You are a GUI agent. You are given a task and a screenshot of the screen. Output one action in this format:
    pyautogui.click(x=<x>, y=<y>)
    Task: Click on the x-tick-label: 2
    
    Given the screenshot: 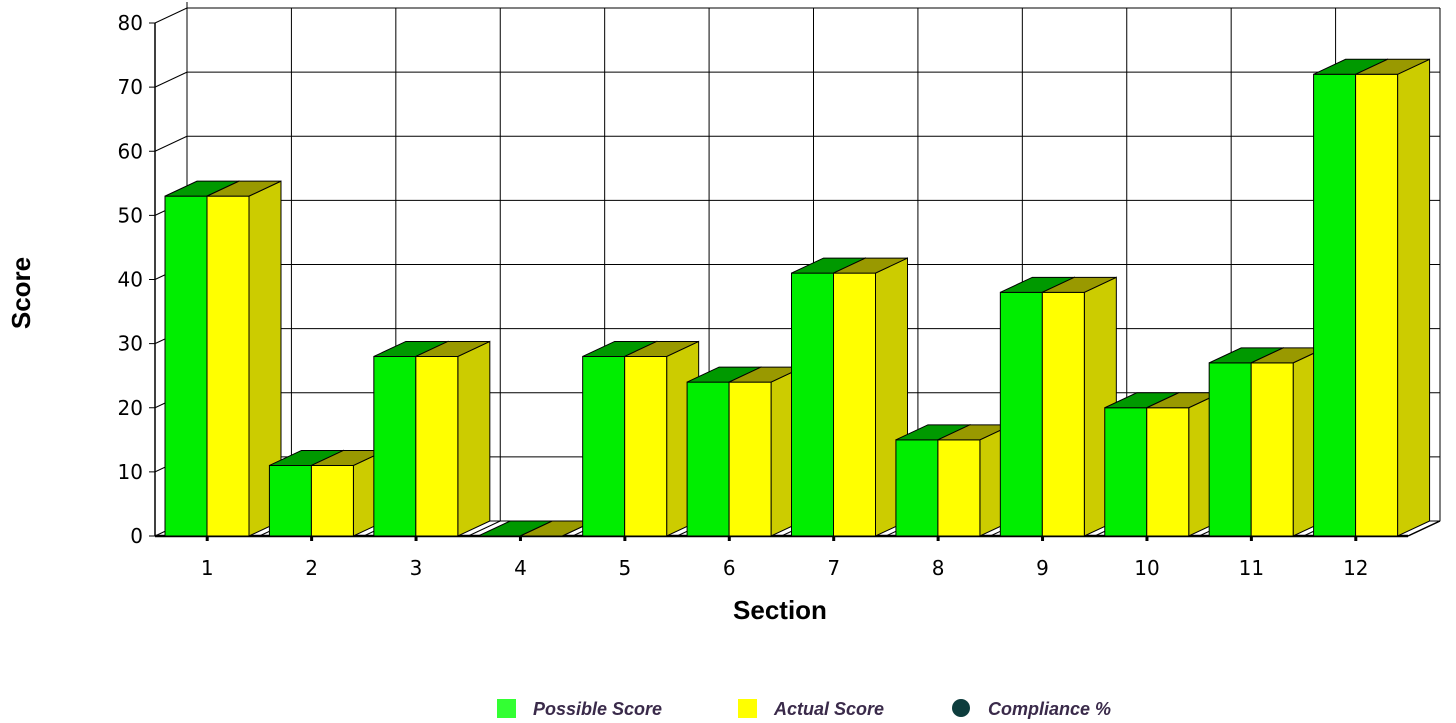 What is the action you would take?
    pyautogui.click(x=311, y=568)
    